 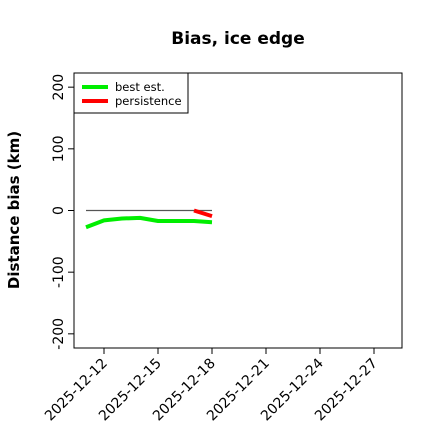 I want to click on y-tick-label: 0, so click(x=59, y=210).